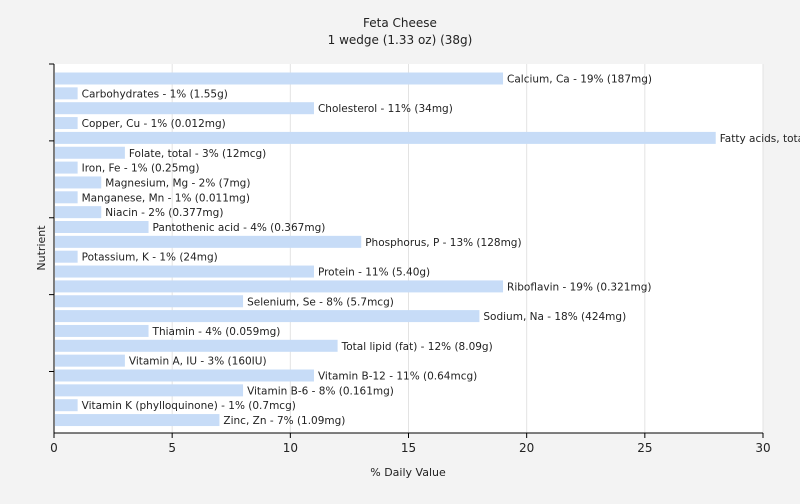 The width and height of the screenshot is (800, 504). What do you see at coordinates (172, 448) in the screenshot?
I see `x-tick-label: 5` at bounding box center [172, 448].